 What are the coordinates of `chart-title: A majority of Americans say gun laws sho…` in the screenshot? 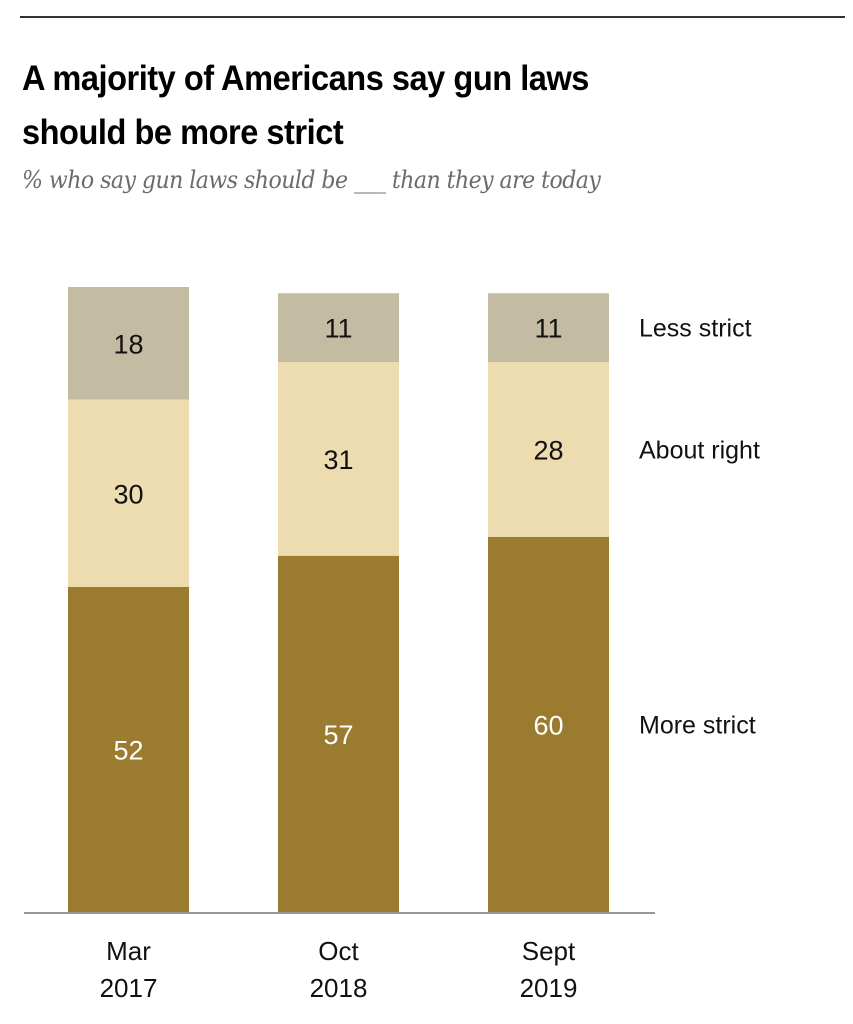 It's located at (403, 106).